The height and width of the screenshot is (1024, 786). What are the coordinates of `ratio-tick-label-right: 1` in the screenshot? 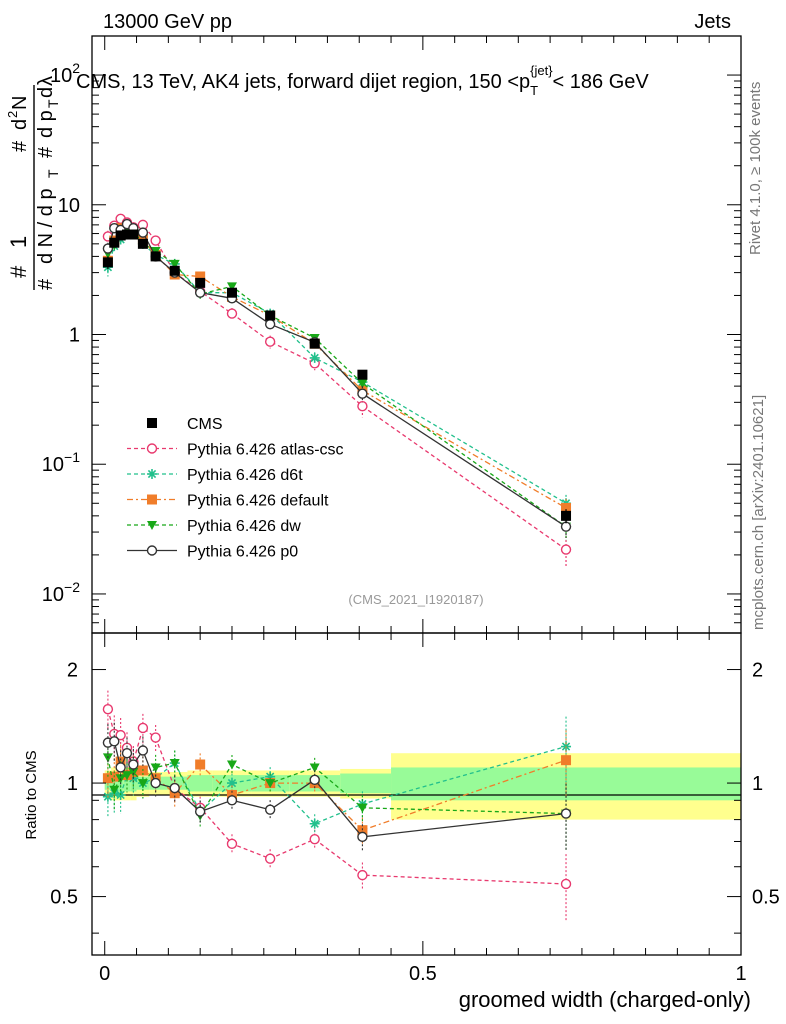 It's located at (757, 784).